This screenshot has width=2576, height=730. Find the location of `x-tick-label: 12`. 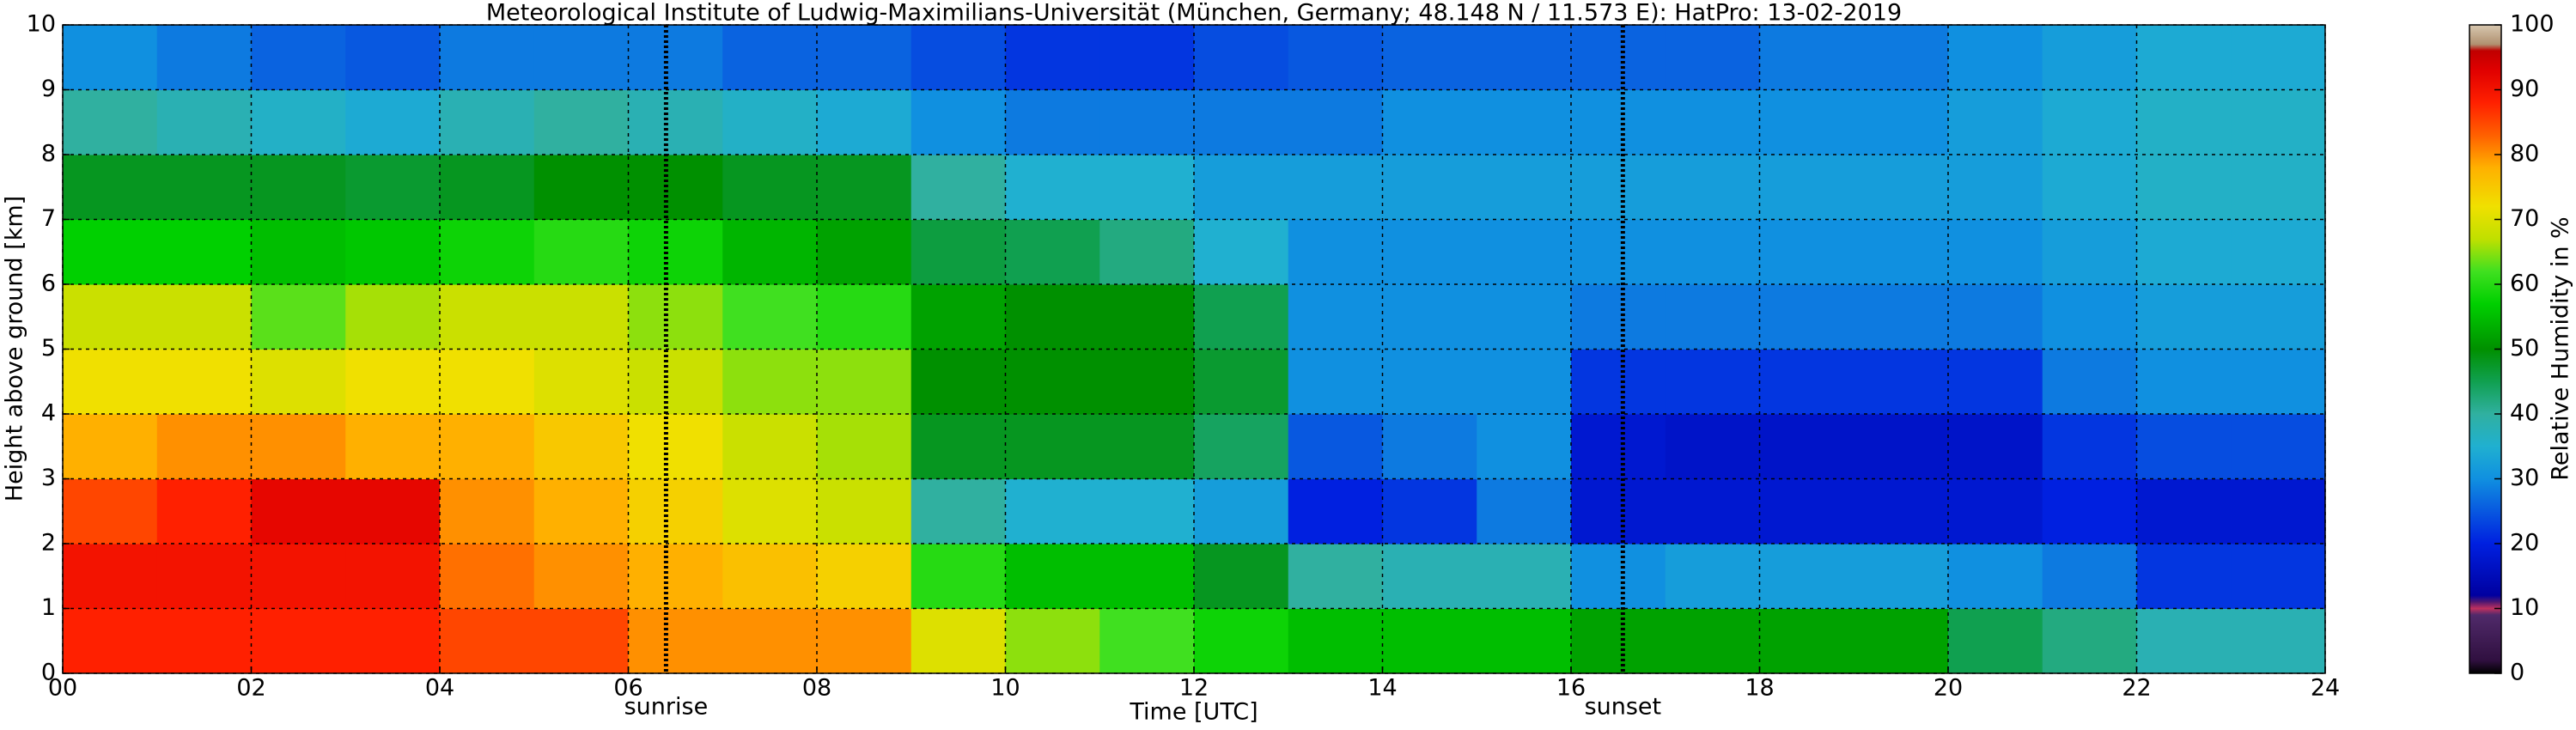

x-tick-label: 12 is located at coordinates (1194, 688).